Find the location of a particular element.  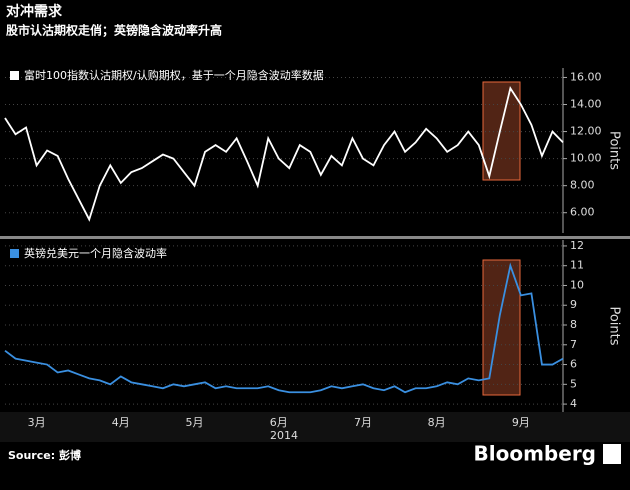

brand: Bloomberg is located at coordinates (535, 454).